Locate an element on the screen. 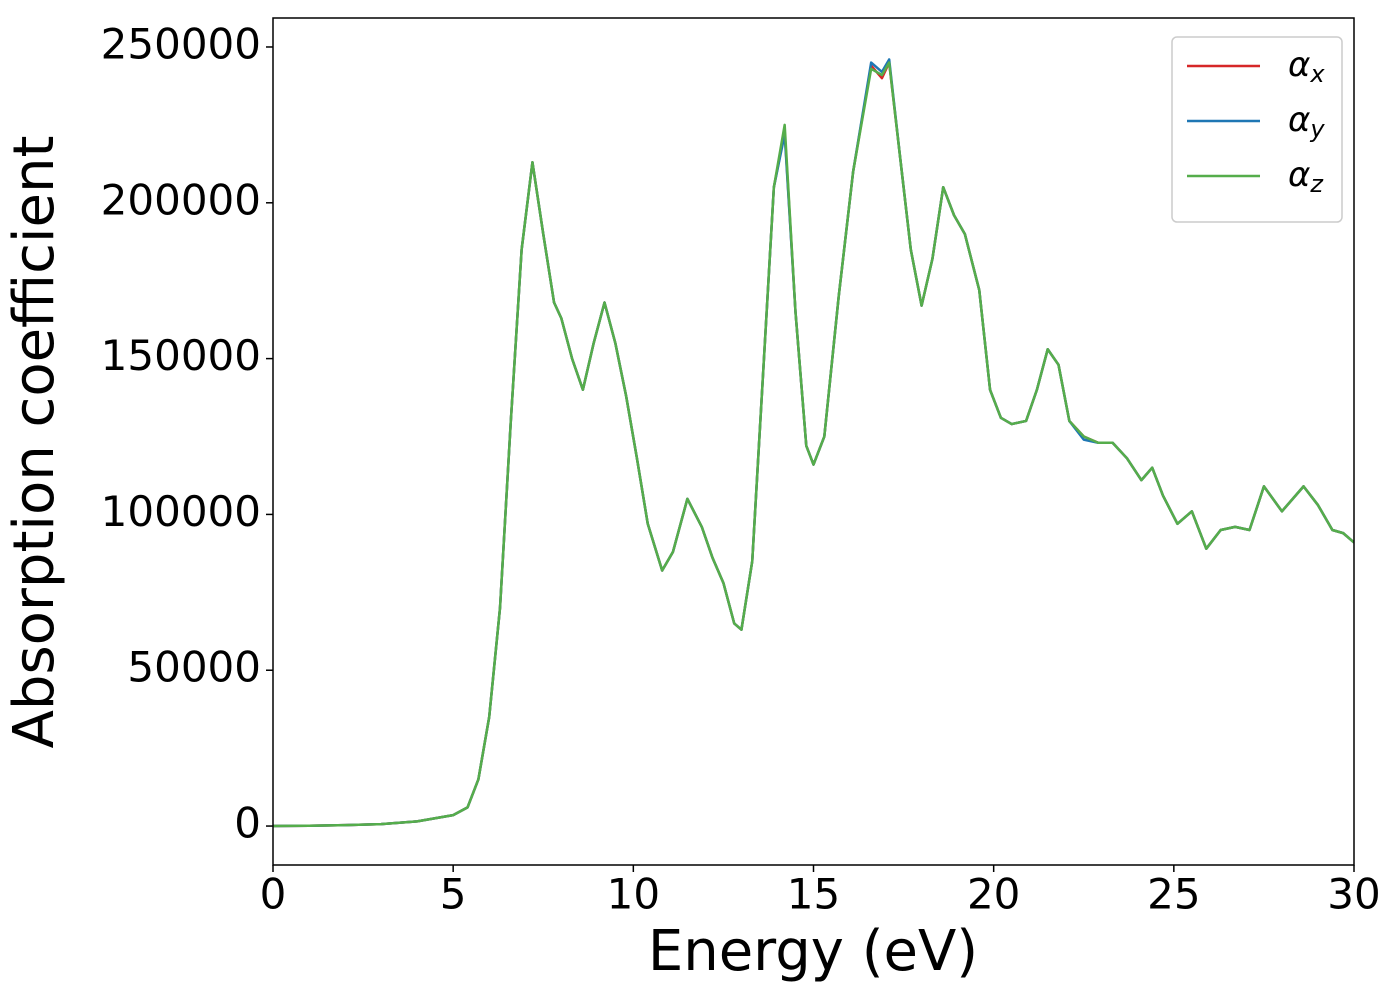 Image resolution: width=1400 pixels, height=1000 pixels. legend-label: αz is located at coordinates (1306, 177).